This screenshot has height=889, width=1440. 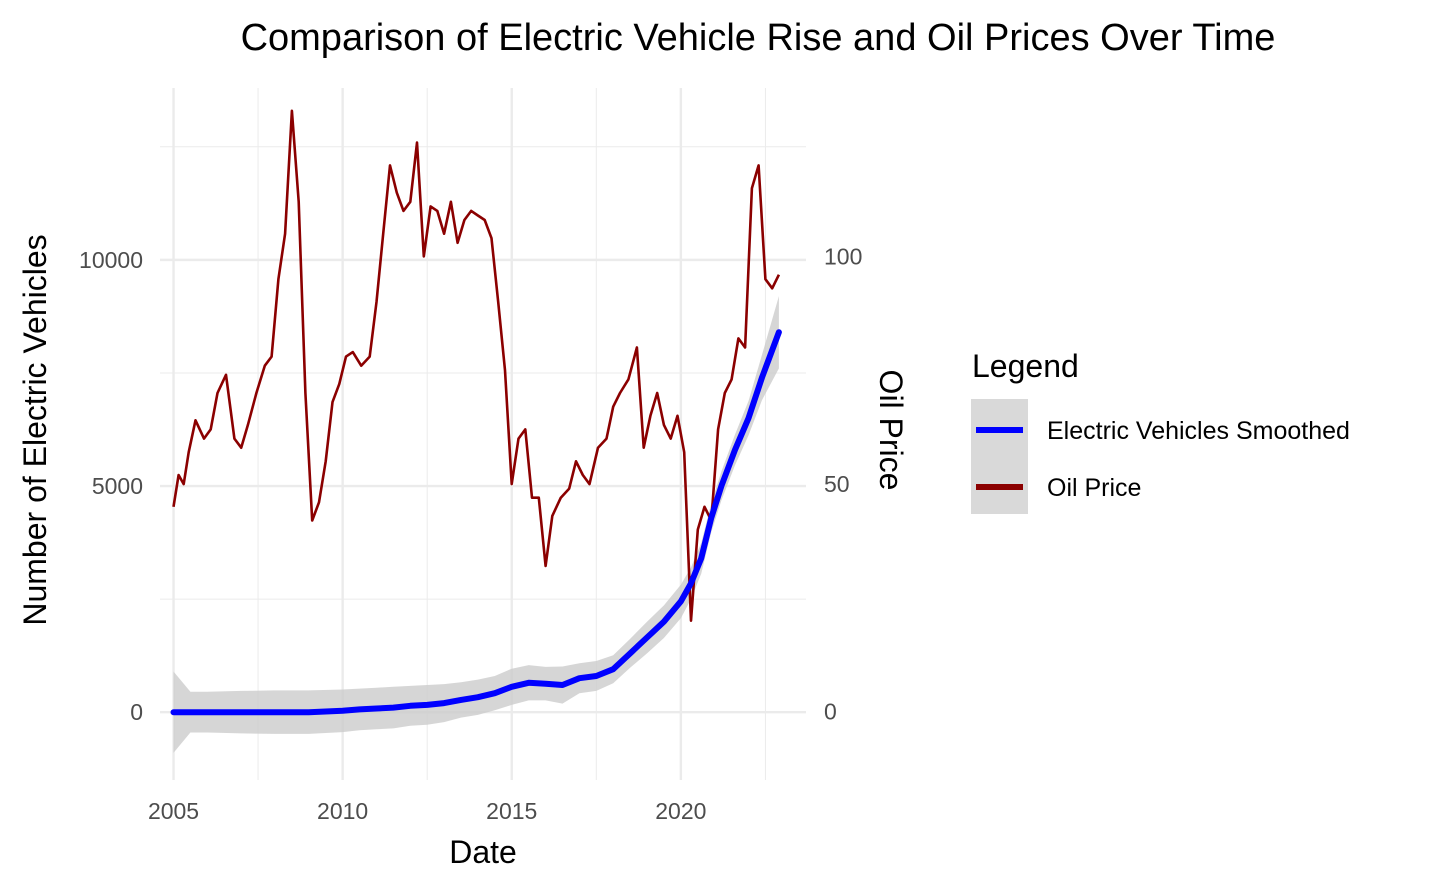 I want to click on y2-tick-label: 0, so click(x=830, y=712).